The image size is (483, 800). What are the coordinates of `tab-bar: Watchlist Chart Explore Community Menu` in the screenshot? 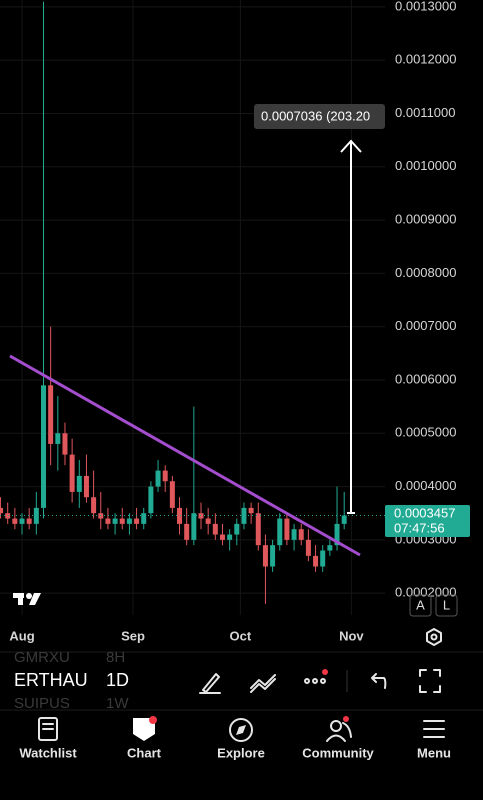 It's located at (235, 752).